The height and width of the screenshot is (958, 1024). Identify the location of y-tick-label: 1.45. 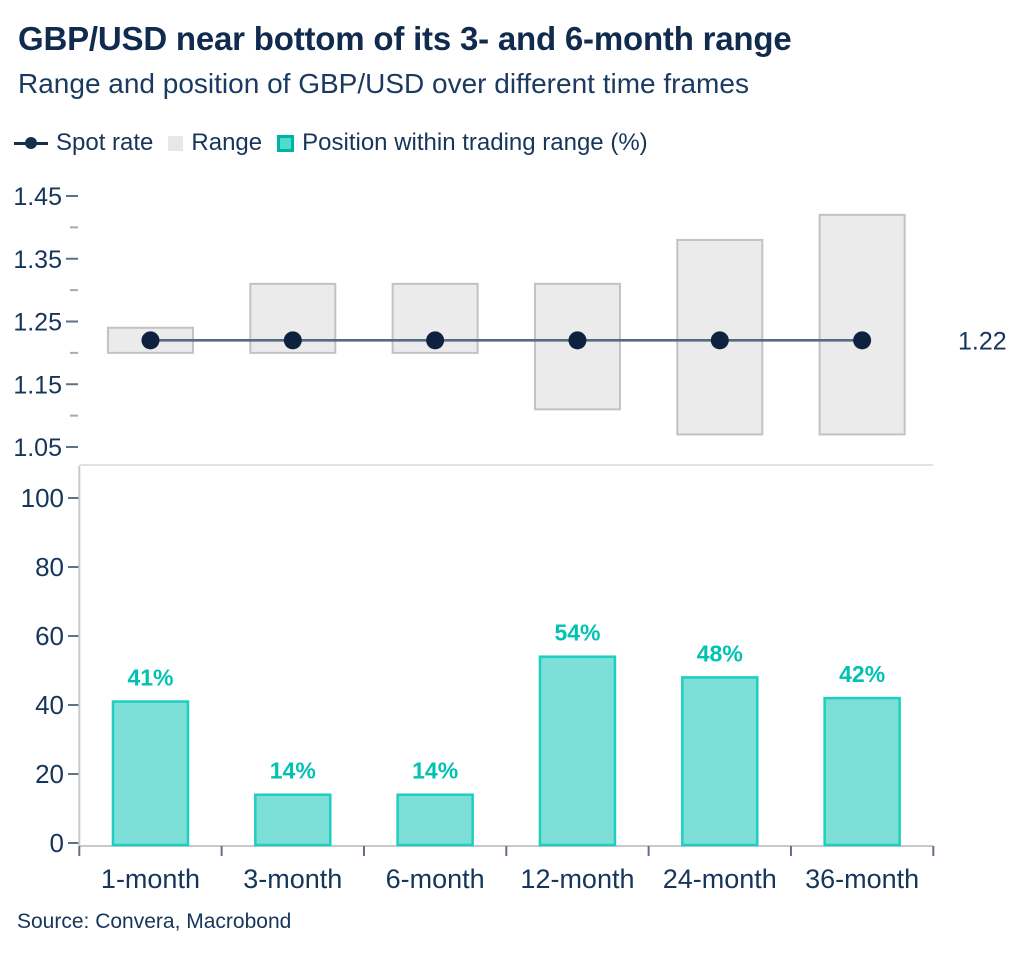
(37, 197).